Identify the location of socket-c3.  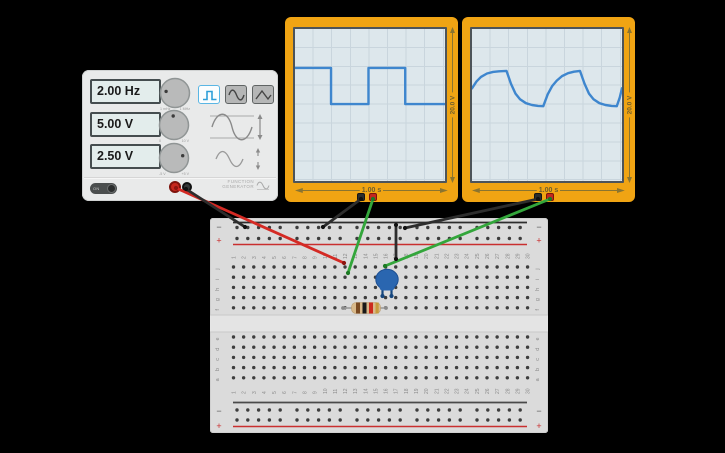
(254, 357).